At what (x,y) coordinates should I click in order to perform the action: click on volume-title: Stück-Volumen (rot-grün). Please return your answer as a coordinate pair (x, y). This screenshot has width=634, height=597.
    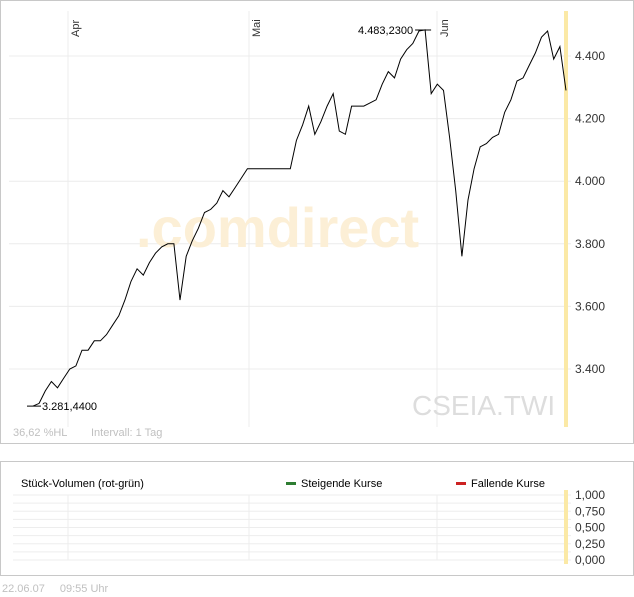
    Looking at the image, I should click on (82, 484).